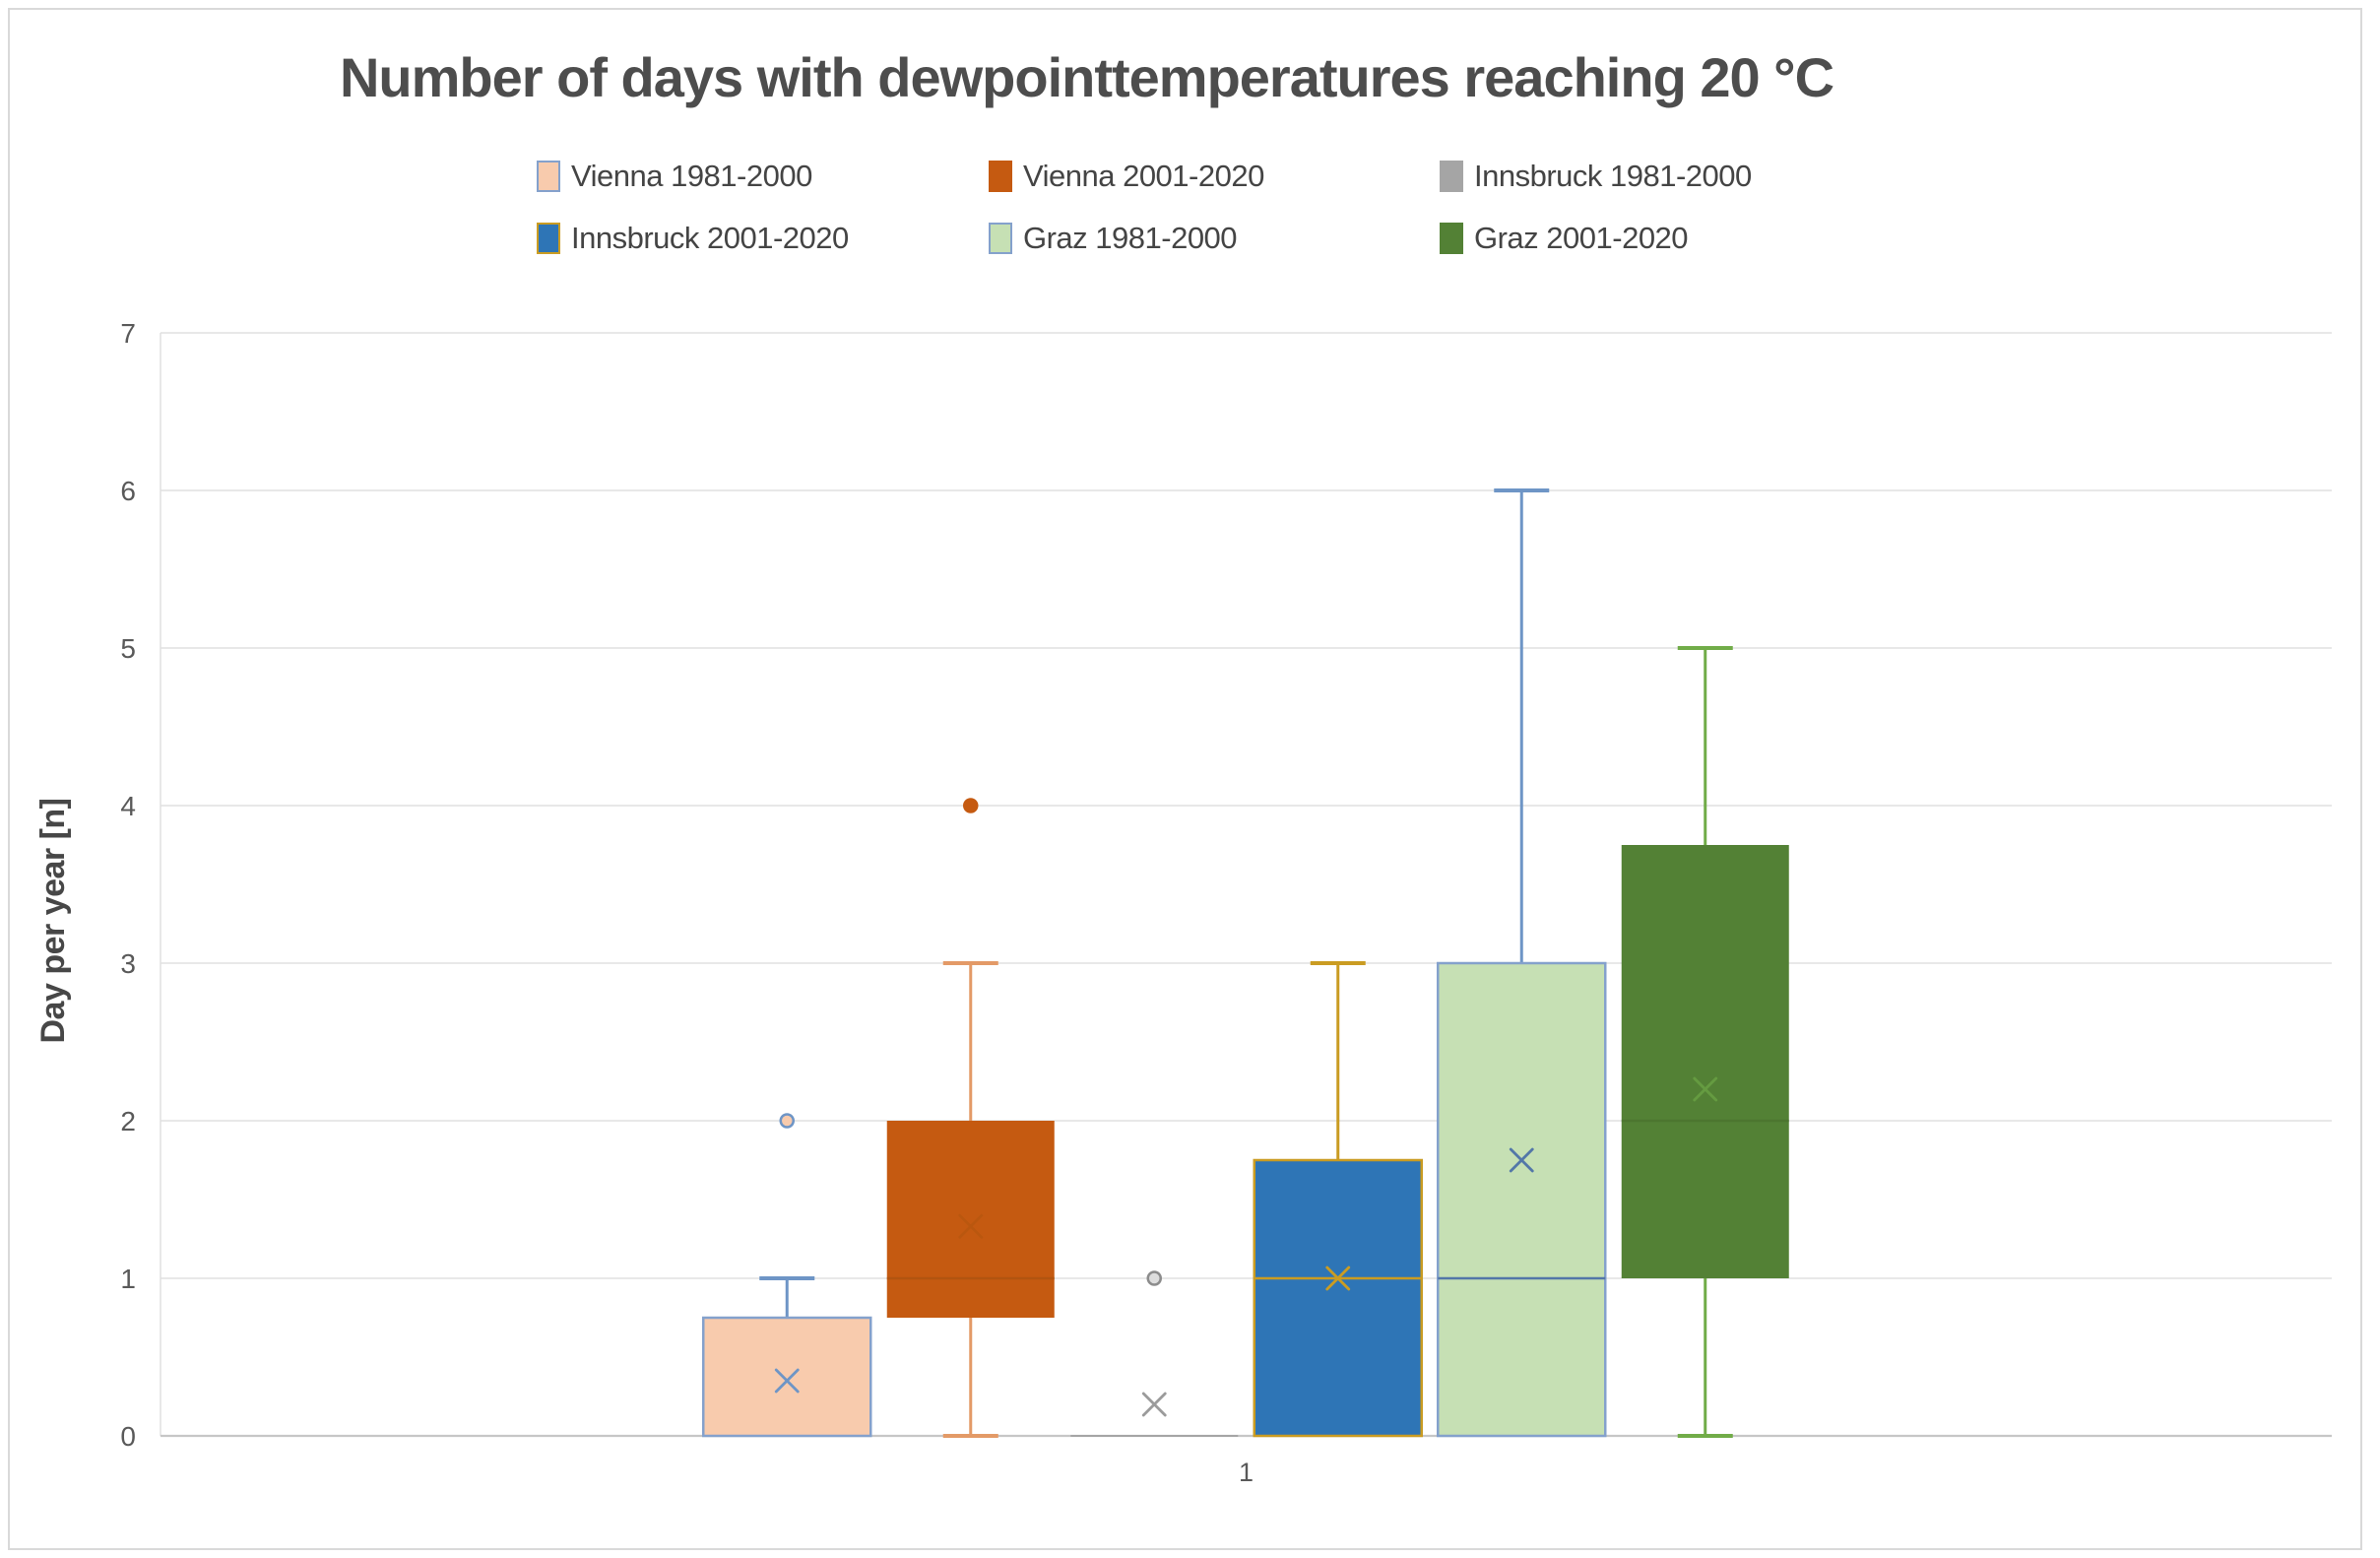  I want to click on legend-item-innsbruck-2001-2020: Innsbruck 2001-2020, so click(693, 238).